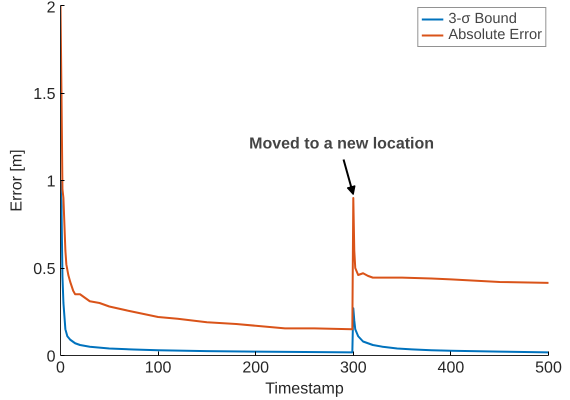  Describe the element at coordinates (44, 269) in the screenshot. I see `y-tick-label: 0.5` at that location.